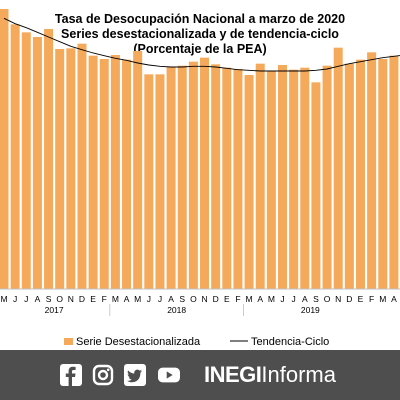  What do you see at coordinates (137, 299) in the screenshot?
I see `month-label-12: M` at bounding box center [137, 299].